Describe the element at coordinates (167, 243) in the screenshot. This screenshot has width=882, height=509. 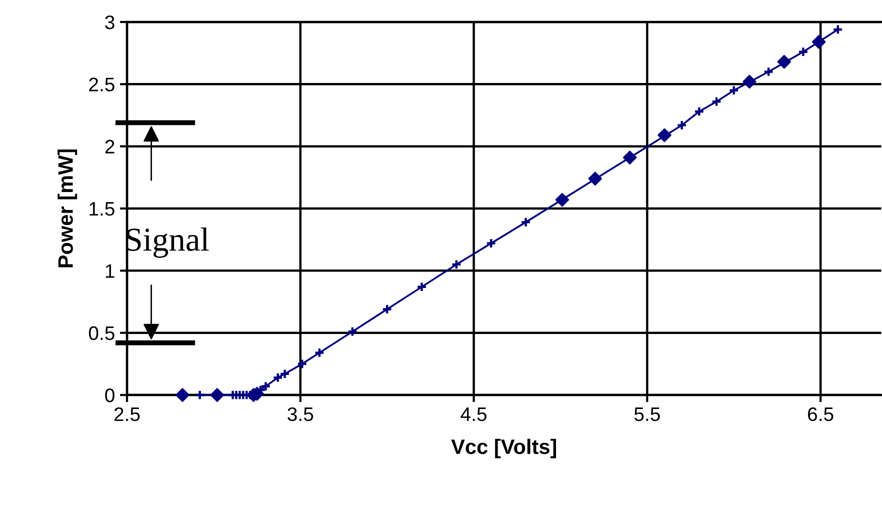
I see `annotation: Signal` at that location.